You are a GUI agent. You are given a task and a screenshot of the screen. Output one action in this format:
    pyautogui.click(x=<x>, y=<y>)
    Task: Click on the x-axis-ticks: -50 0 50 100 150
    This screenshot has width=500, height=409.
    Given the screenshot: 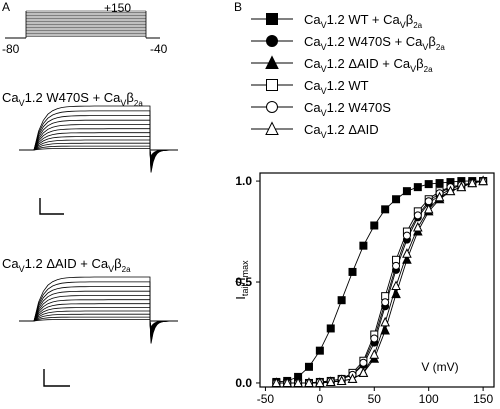 What is the action you would take?
    pyautogui.click(x=375, y=396)
    